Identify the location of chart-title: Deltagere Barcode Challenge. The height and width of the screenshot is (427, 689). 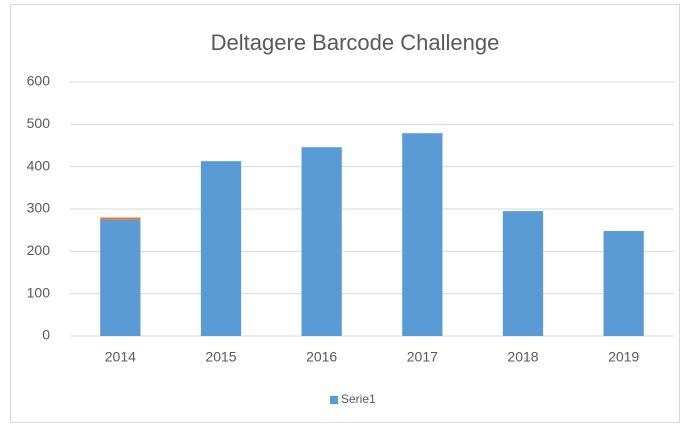
(355, 42).